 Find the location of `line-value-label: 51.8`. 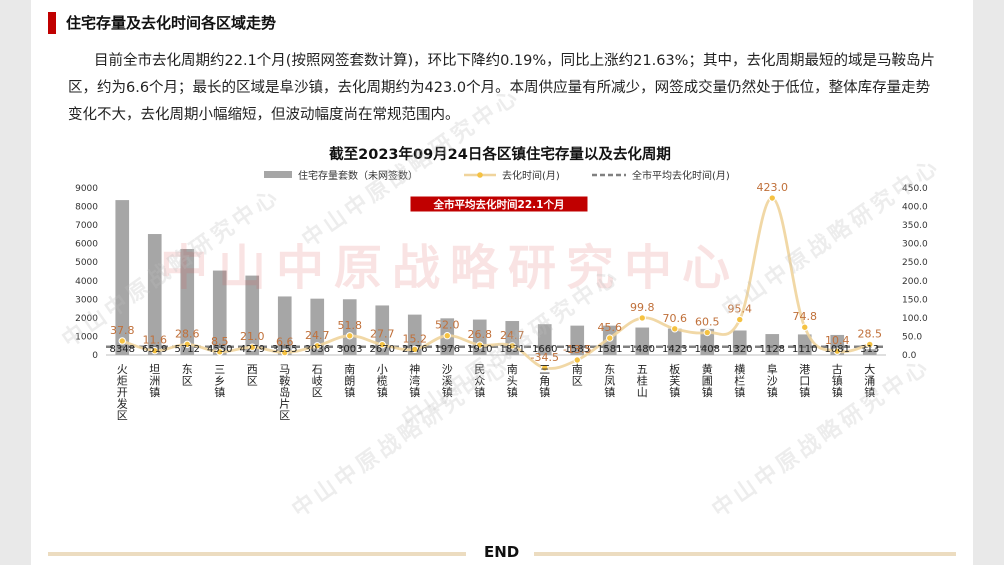

line-value-label: 51.8 is located at coordinates (350, 325).